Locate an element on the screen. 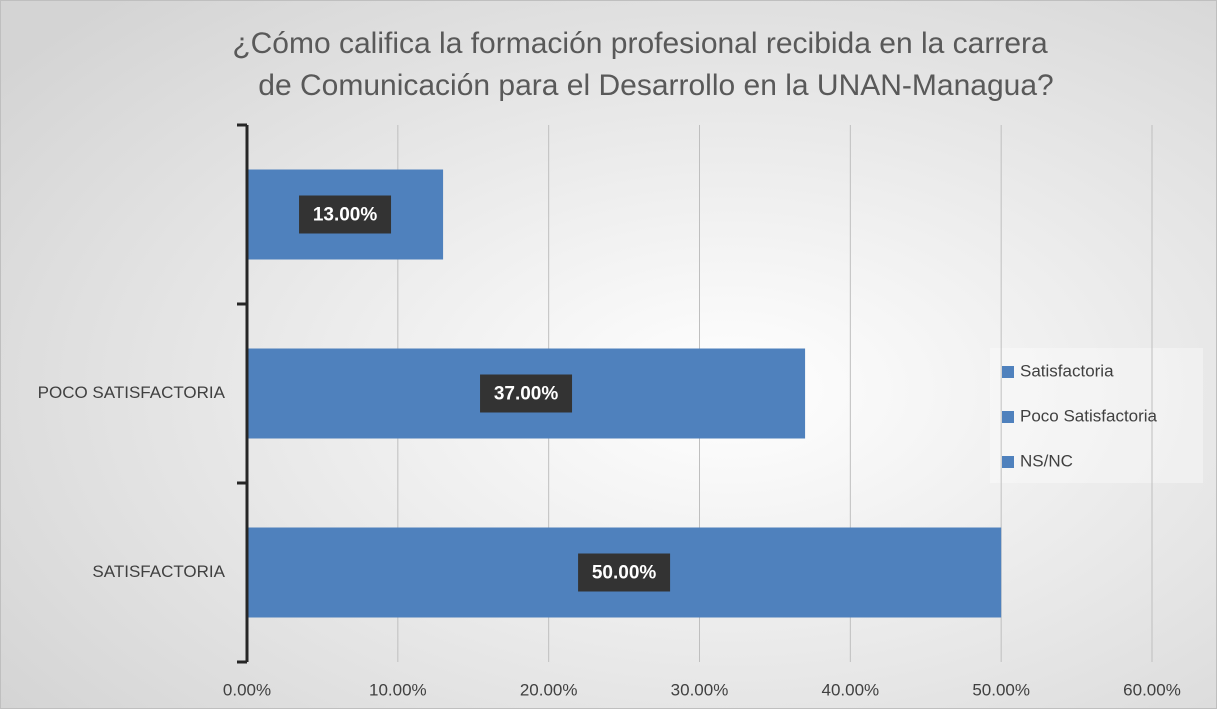 Image resolution: width=1217 pixels, height=709 pixels. data-label-text: 13.00% is located at coordinates (345, 215).